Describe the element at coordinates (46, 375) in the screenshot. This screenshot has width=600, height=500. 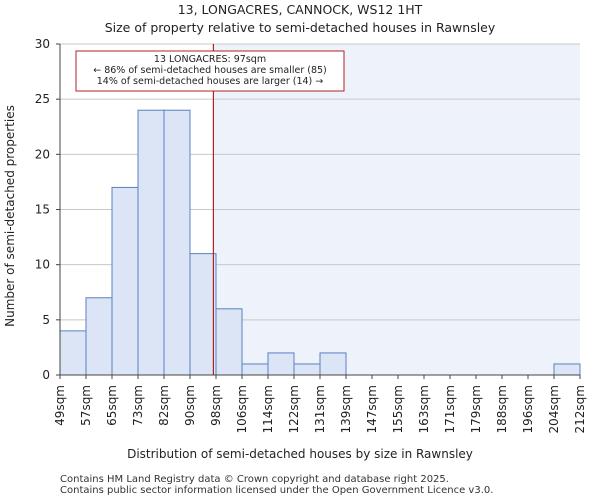
I see `y-tick-label-0: 0` at that location.